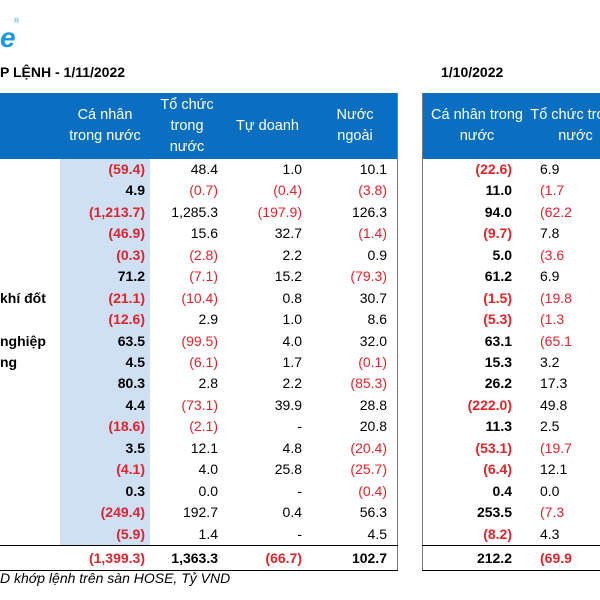  Describe the element at coordinates (368, 383) in the screenshot. I see `cell-nuoc-ngoai: (85.3)` at that location.